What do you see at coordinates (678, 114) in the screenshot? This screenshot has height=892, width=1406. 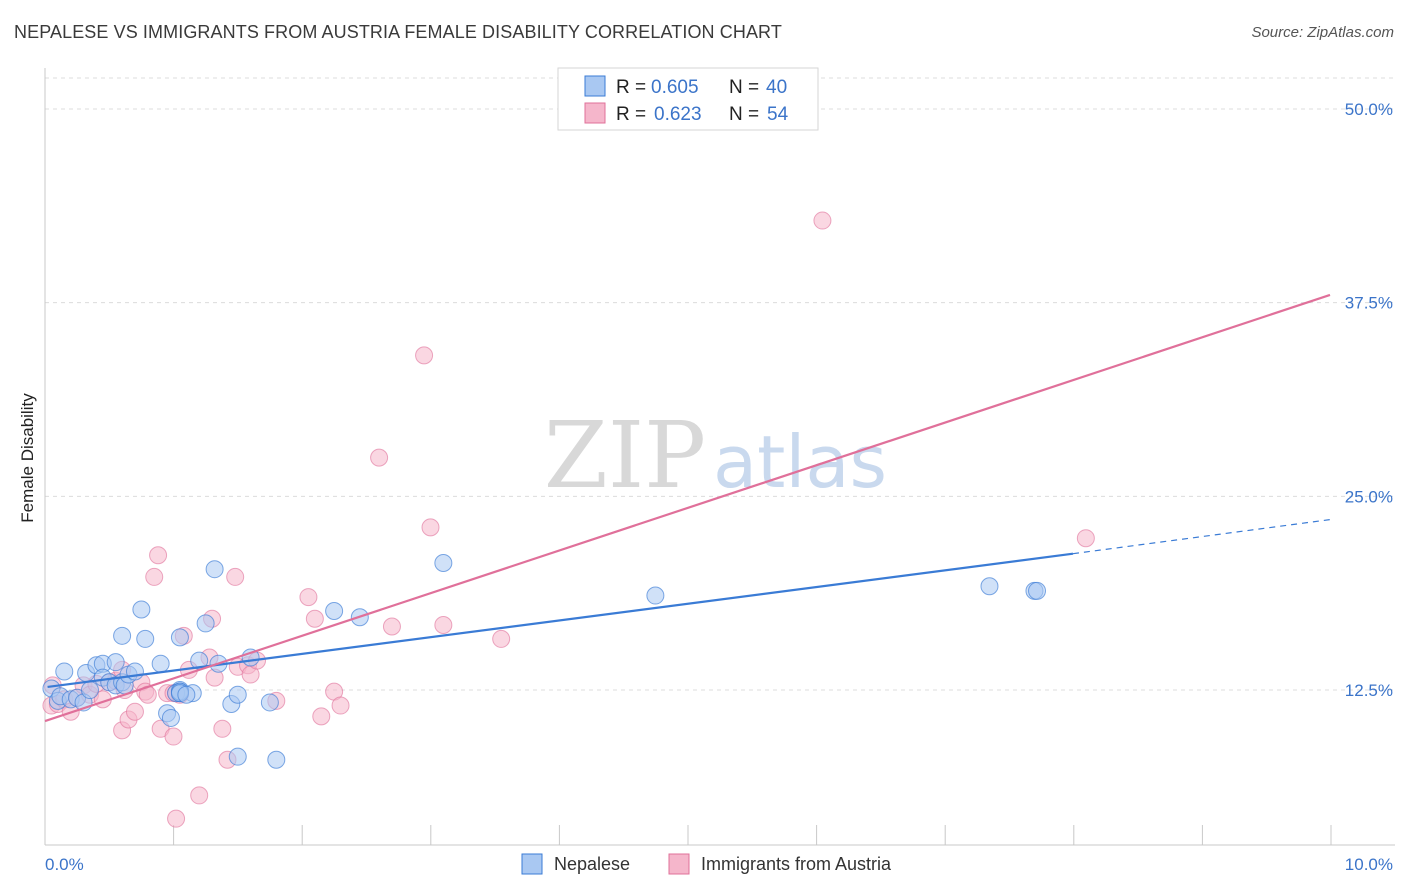 I see `legend-r-value-2: 0.623` at bounding box center [678, 114].